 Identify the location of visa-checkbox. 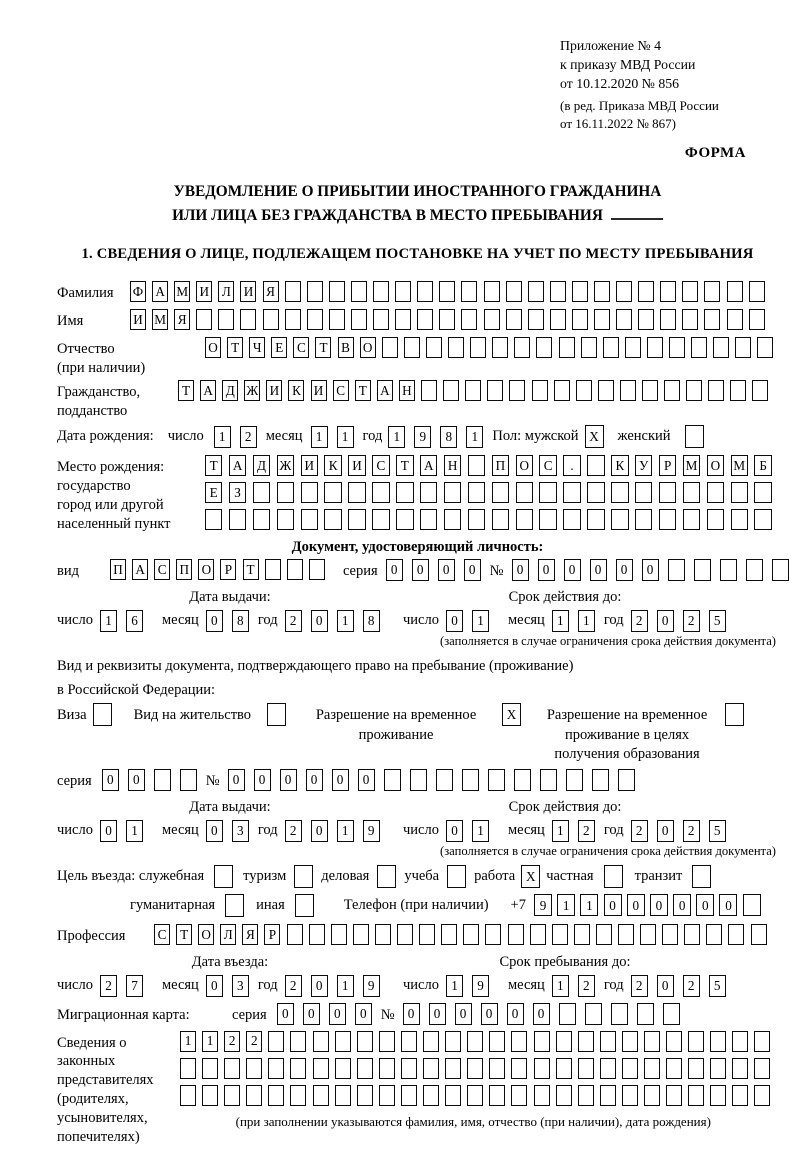
(102, 714).